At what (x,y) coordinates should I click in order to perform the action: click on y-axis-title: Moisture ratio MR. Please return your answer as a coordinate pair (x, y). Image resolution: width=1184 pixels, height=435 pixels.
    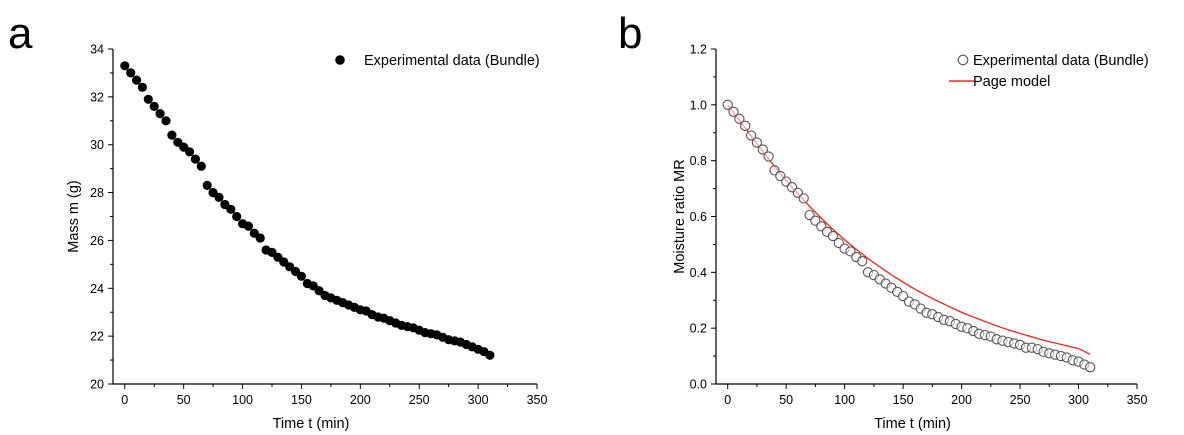
    Looking at the image, I should click on (680, 216).